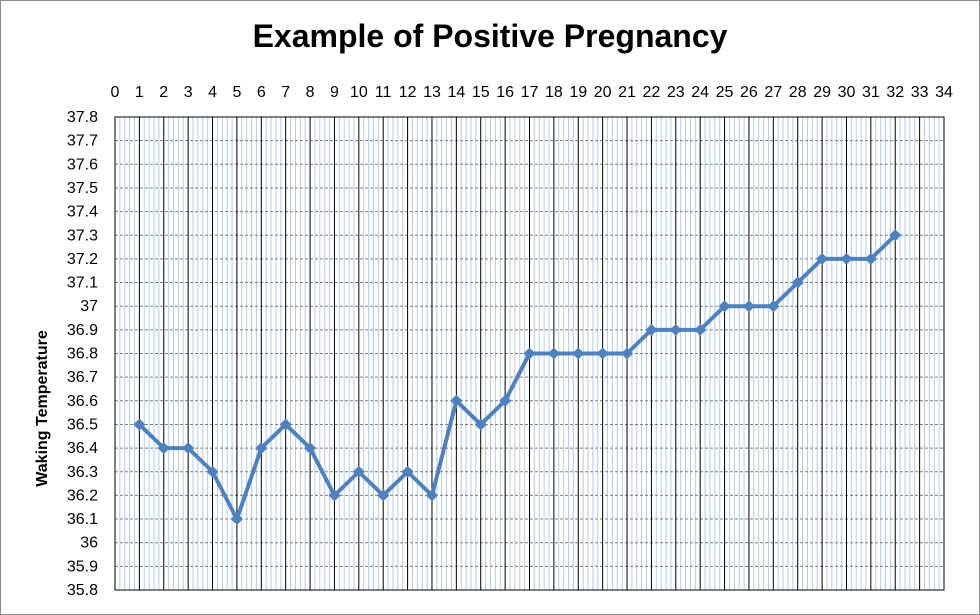 This screenshot has width=980, height=615. I want to click on x-tick-label: 30, so click(847, 92).